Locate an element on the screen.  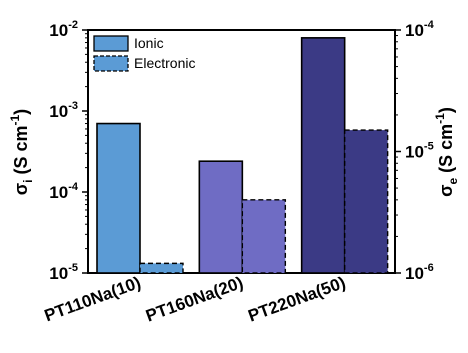
left-tick-label: 10⁻⁵ is located at coordinates (63, 272).